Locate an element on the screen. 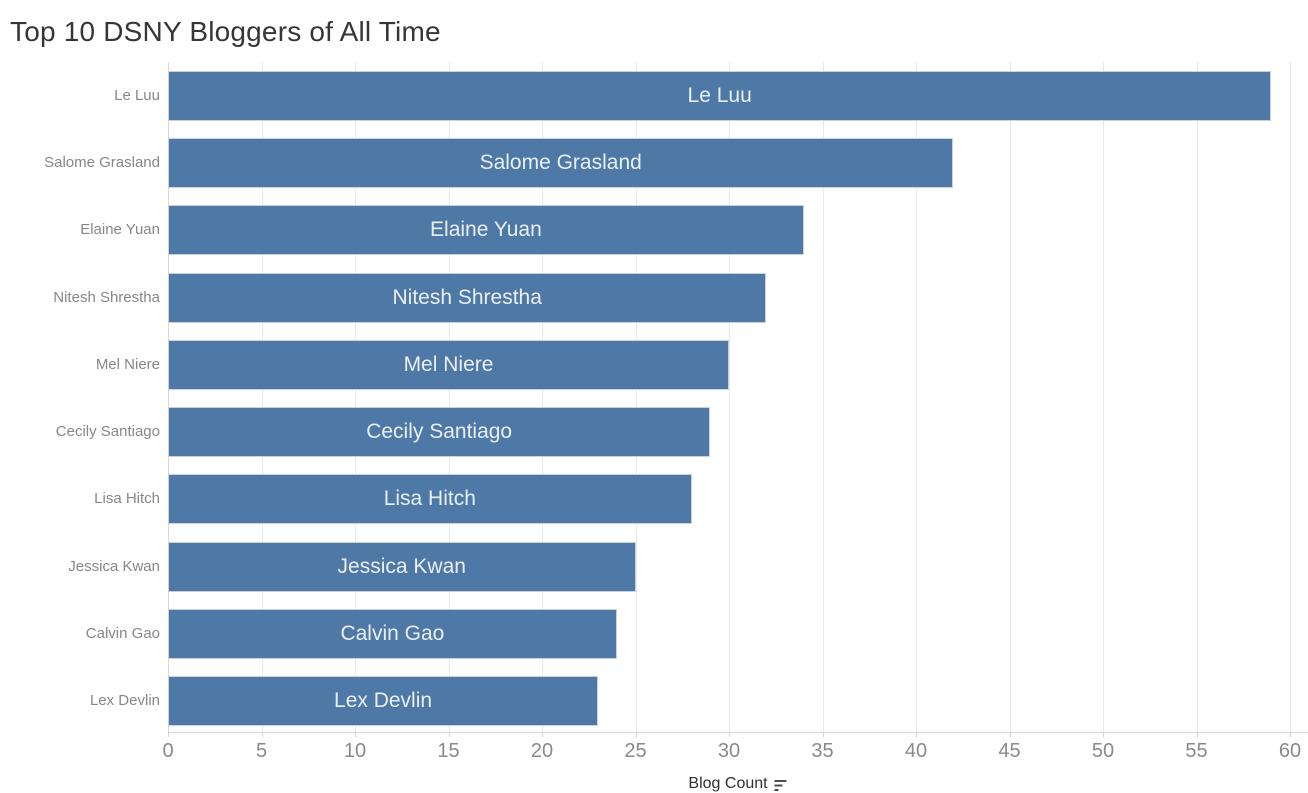 The width and height of the screenshot is (1308, 793). bar: Salome Grasland is located at coordinates (561, 162).